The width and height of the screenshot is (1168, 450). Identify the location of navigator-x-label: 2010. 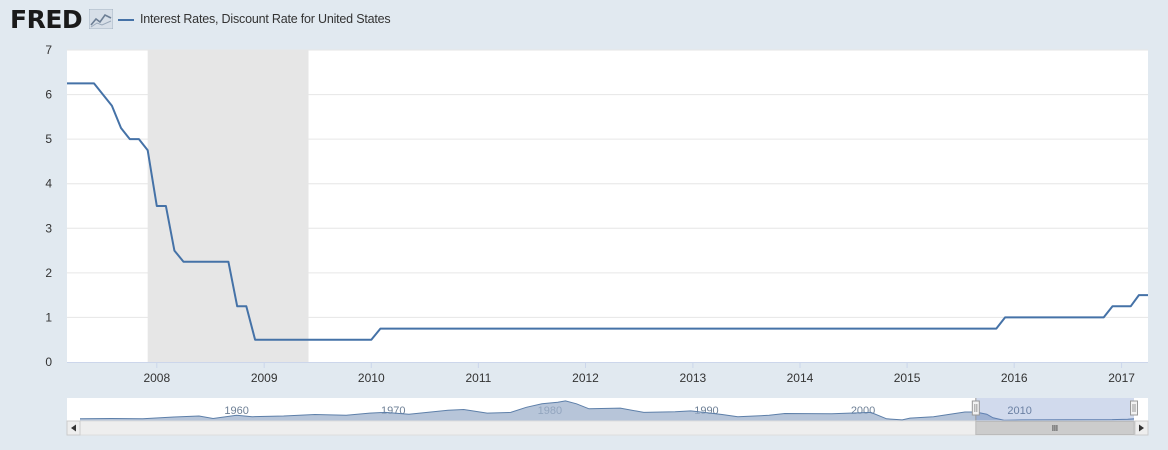
(1019, 411).